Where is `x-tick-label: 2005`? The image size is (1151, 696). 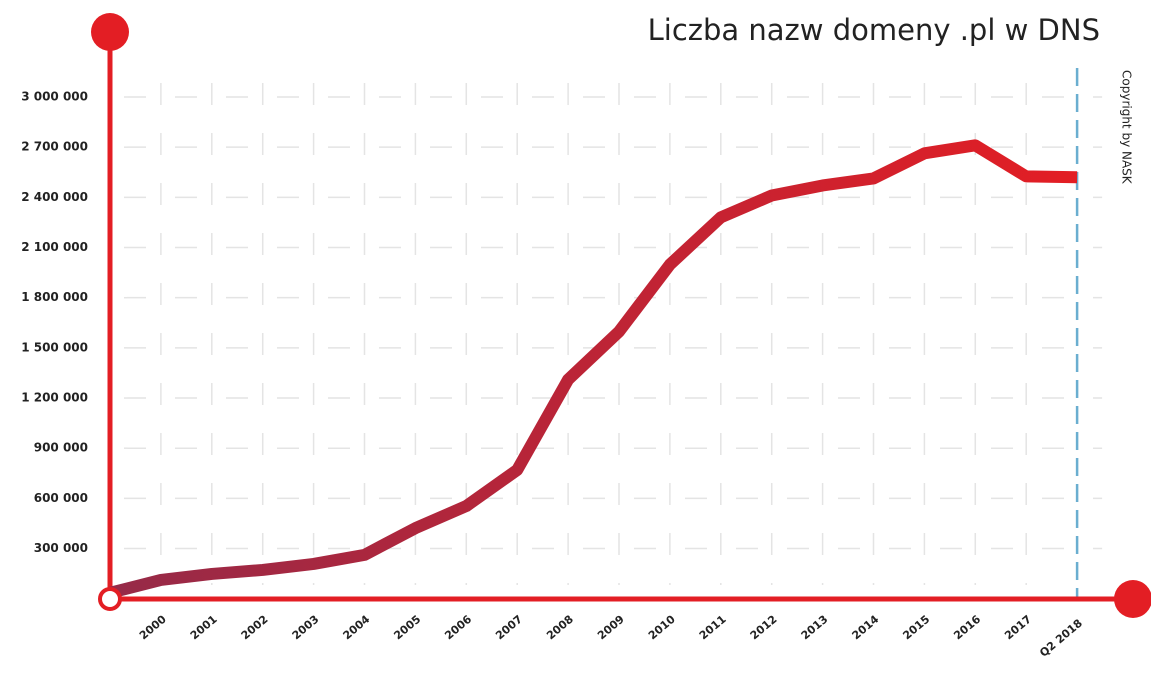 x-tick-label: 2005 is located at coordinates (407, 628).